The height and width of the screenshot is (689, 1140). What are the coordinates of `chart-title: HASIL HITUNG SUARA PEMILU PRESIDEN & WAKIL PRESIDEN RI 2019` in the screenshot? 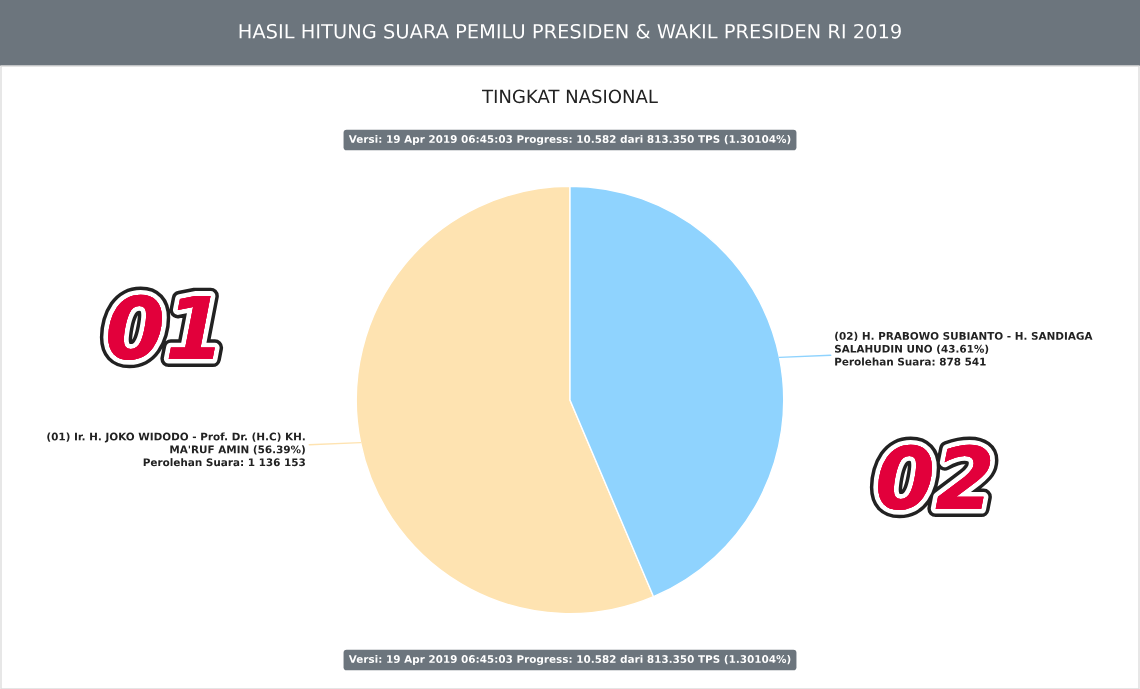 It's located at (570, 31).